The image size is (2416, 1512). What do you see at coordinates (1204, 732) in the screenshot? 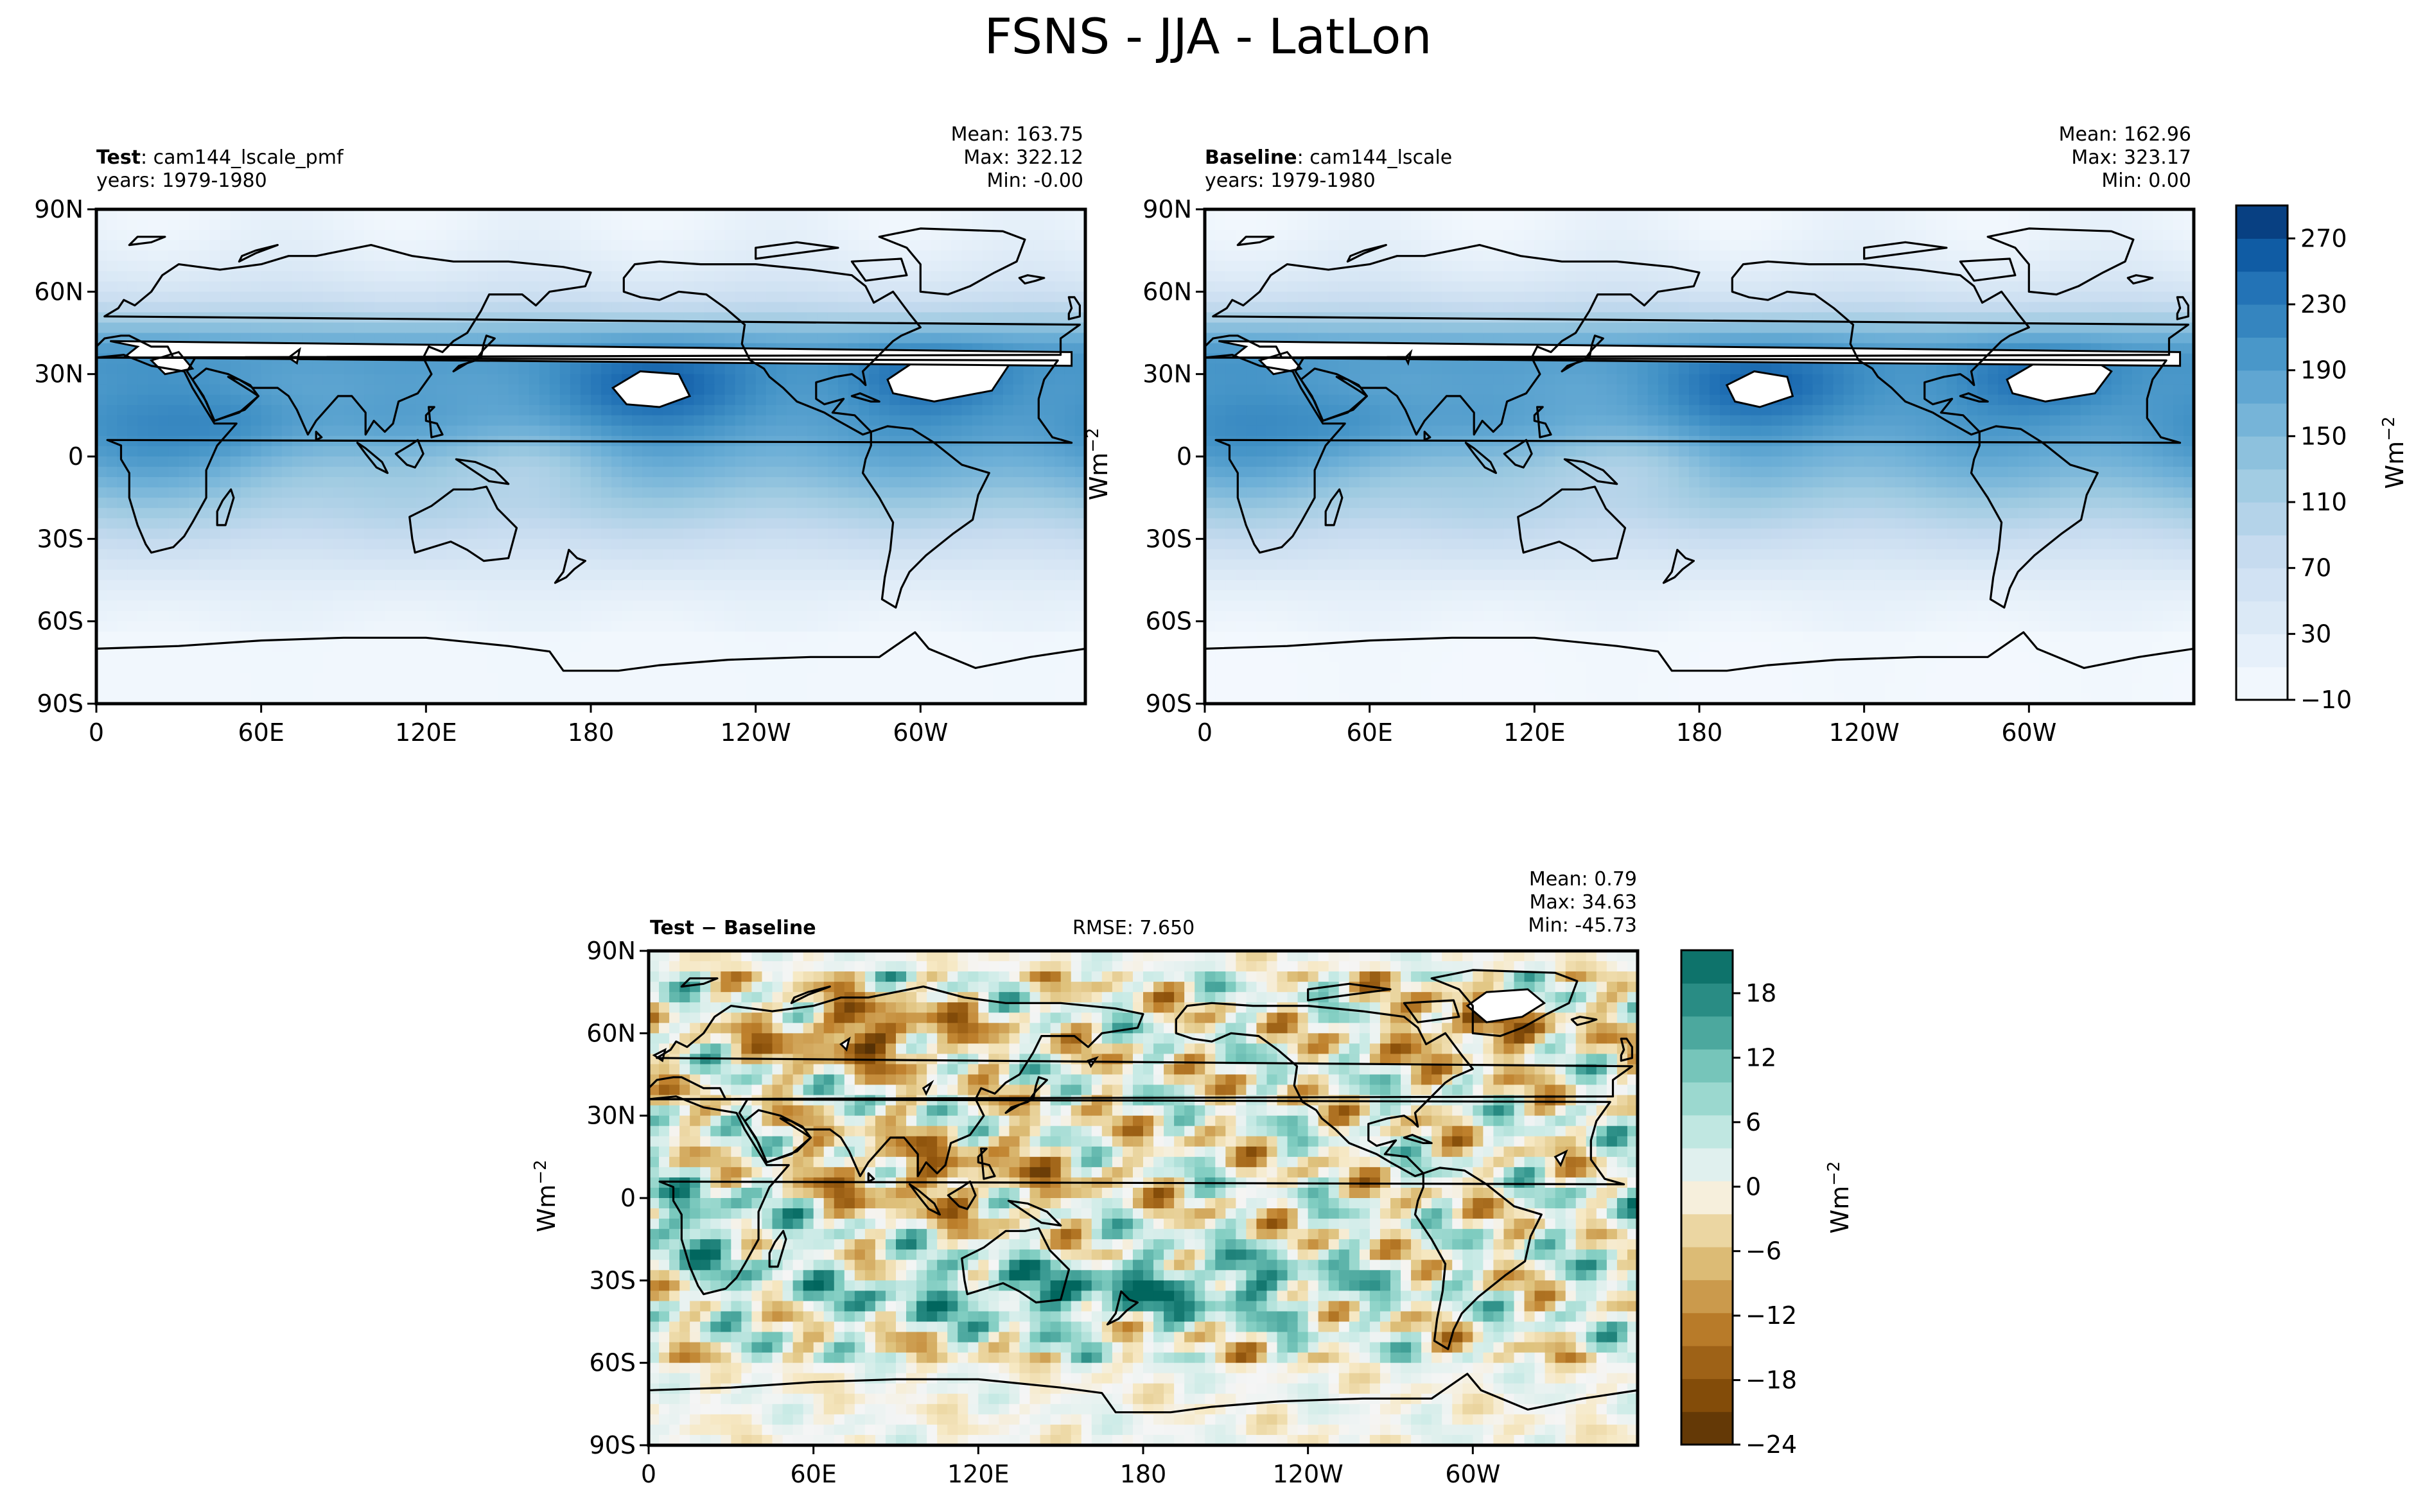
I see `x-tick-label: 0` at bounding box center [1204, 732].